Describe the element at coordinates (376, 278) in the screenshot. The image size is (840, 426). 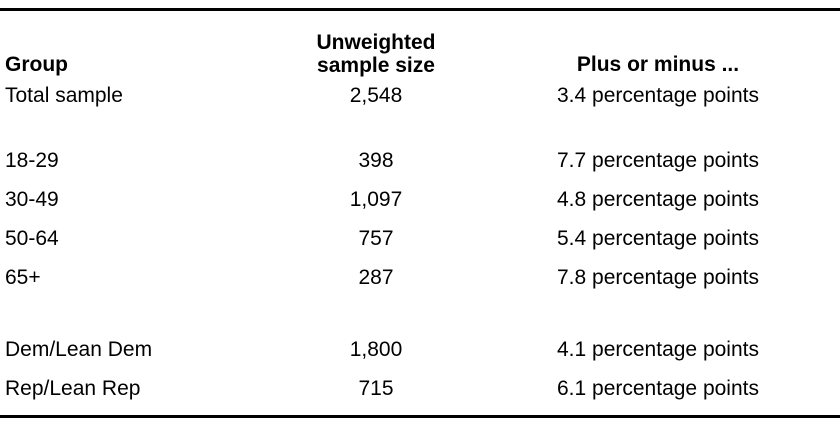
I see `sample-size-cell: 287` at that location.